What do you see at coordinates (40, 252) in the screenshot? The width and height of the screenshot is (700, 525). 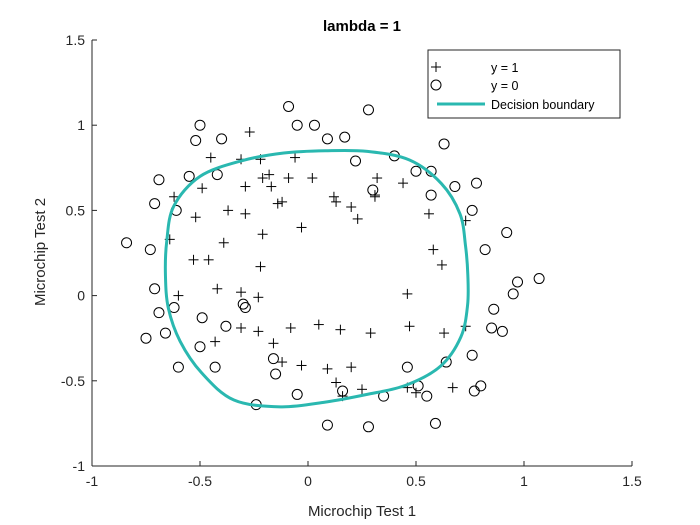 I see `y-axis-label: Microchip Test 2` at bounding box center [40, 252].